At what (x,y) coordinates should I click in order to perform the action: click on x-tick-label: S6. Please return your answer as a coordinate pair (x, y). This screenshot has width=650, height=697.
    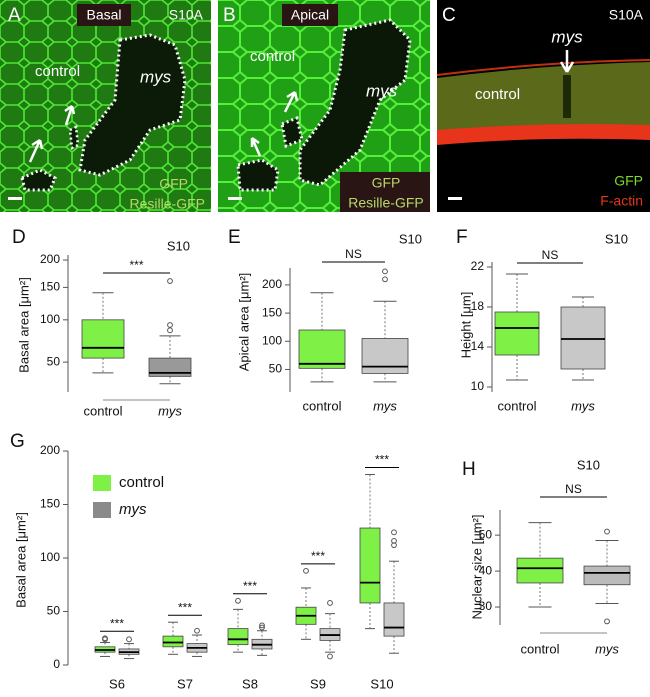
    Looking at the image, I should click on (117, 683).